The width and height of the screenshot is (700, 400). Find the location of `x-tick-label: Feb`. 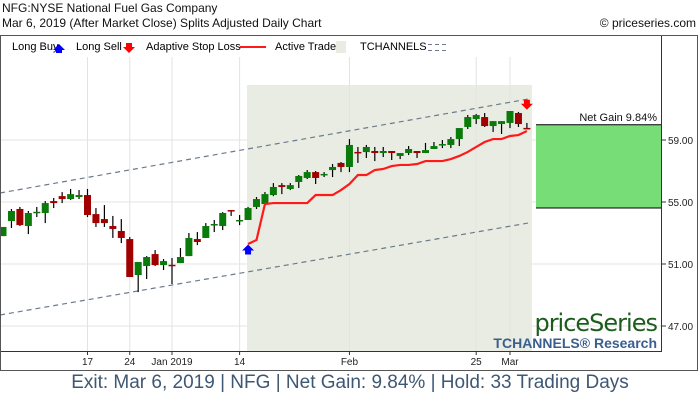

x-tick-label: Feb is located at coordinates (350, 362).